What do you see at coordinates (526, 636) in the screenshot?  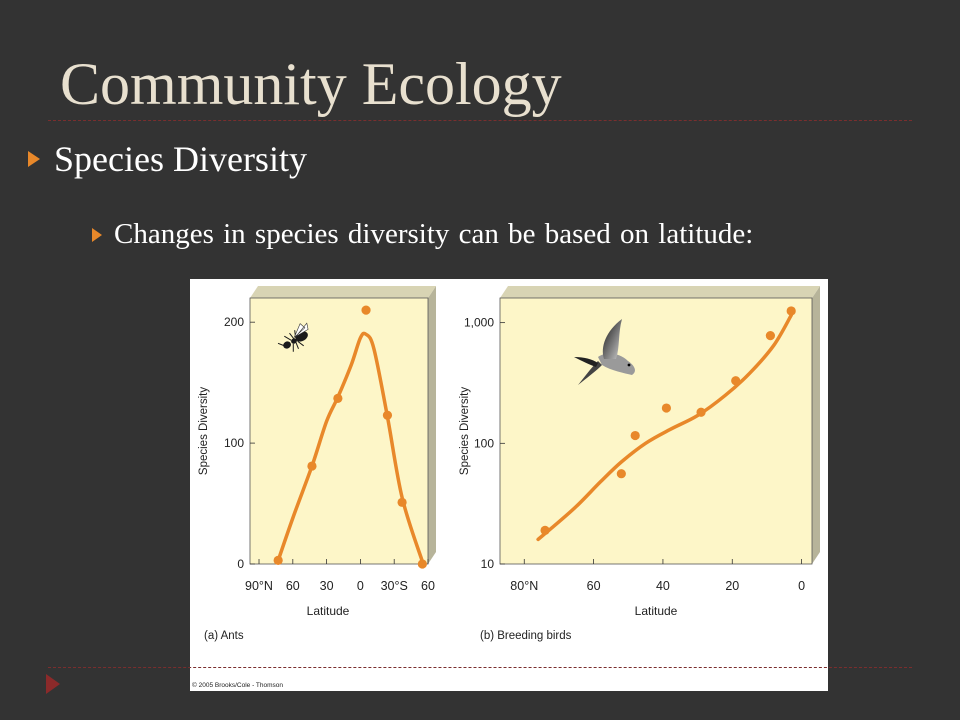 I see `panel-label: (b) Breeding birds` at bounding box center [526, 636].